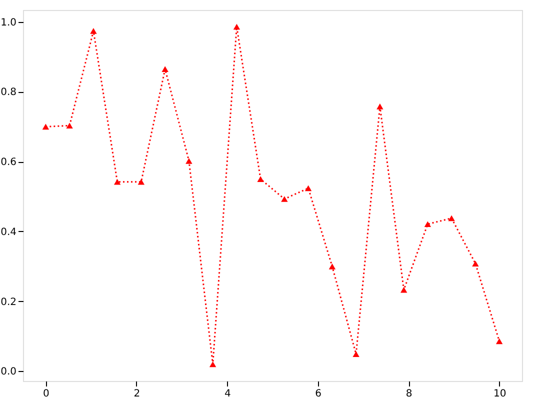 The image size is (547, 413). What do you see at coordinates (318, 394) in the screenshot?
I see `x-tick-label: 6` at bounding box center [318, 394].